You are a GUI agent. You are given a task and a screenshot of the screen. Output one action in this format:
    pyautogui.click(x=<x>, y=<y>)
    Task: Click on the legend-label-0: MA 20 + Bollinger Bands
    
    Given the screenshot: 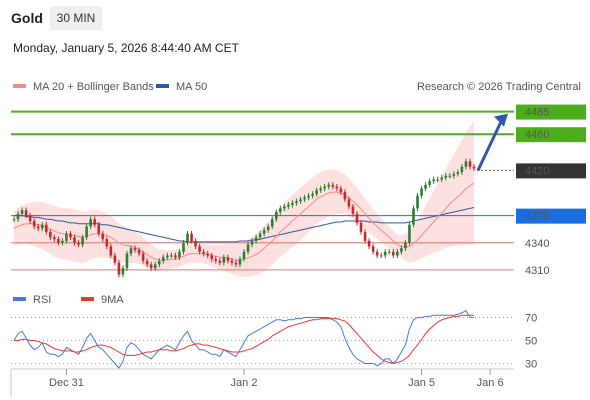 What is the action you would take?
    pyautogui.click(x=93, y=87)
    